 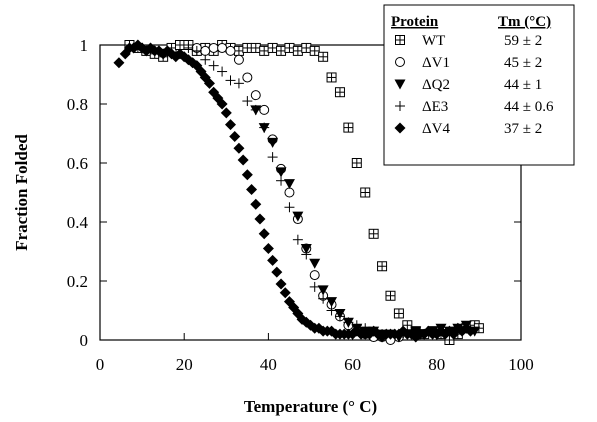 What do you see at coordinates (268, 364) in the screenshot?
I see `x-tick-label: 40` at bounding box center [268, 364].